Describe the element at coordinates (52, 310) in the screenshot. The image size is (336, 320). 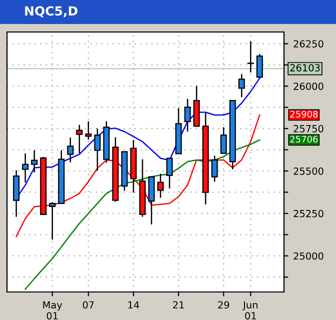
I see `x-tick-label: May 01` at that location.